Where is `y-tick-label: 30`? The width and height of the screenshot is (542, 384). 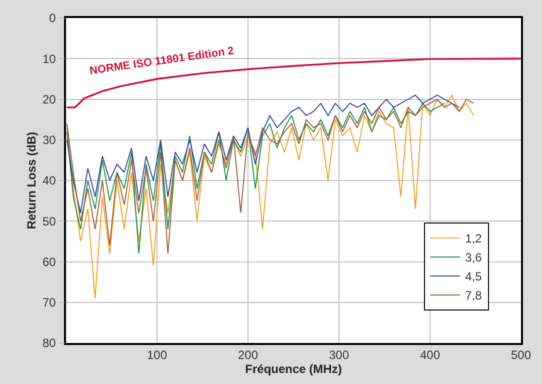 y-tick-label: 30 is located at coordinates (49, 140).